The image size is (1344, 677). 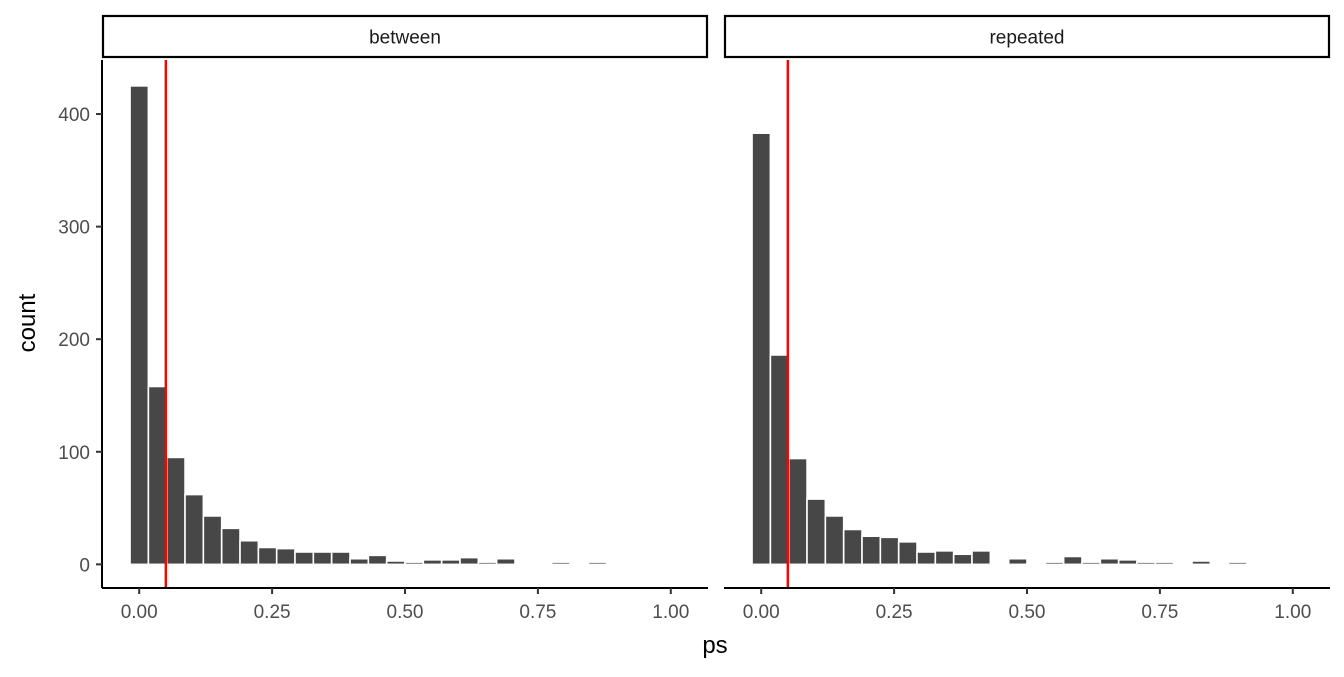 What do you see at coordinates (84, 565) in the screenshot?
I see `y-tick-label: 0` at bounding box center [84, 565].